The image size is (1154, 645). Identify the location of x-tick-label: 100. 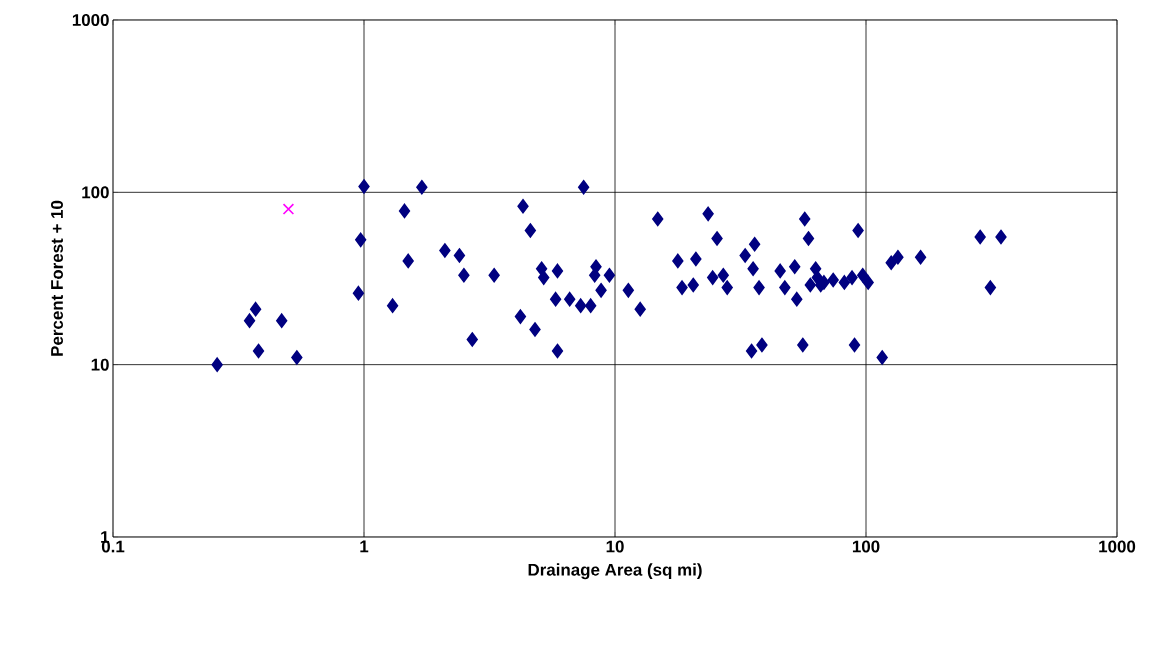
(866, 546).